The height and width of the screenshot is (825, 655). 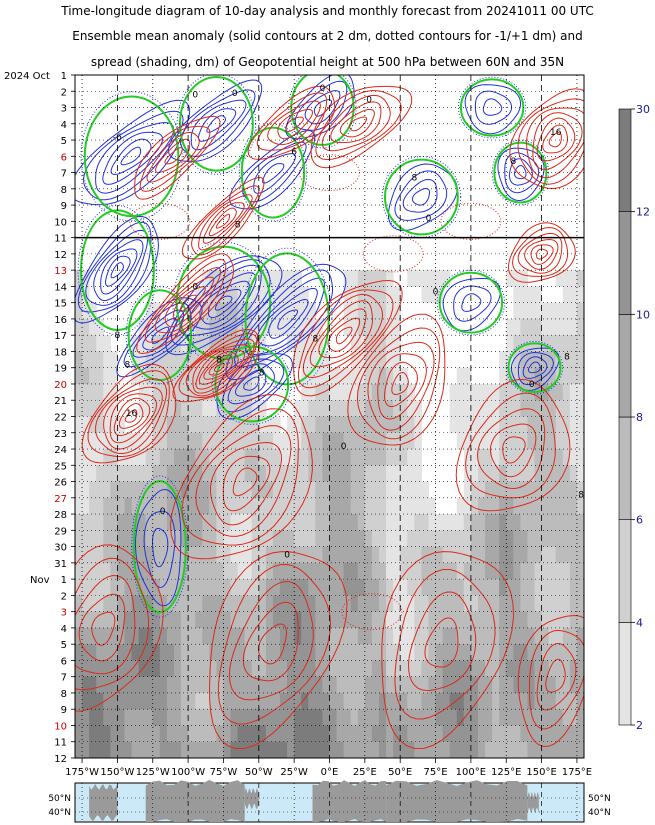 What do you see at coordinates (224, 772) in the screenshot?
I see `x-tick-label: 75°W` at bounding box center [224, 772].